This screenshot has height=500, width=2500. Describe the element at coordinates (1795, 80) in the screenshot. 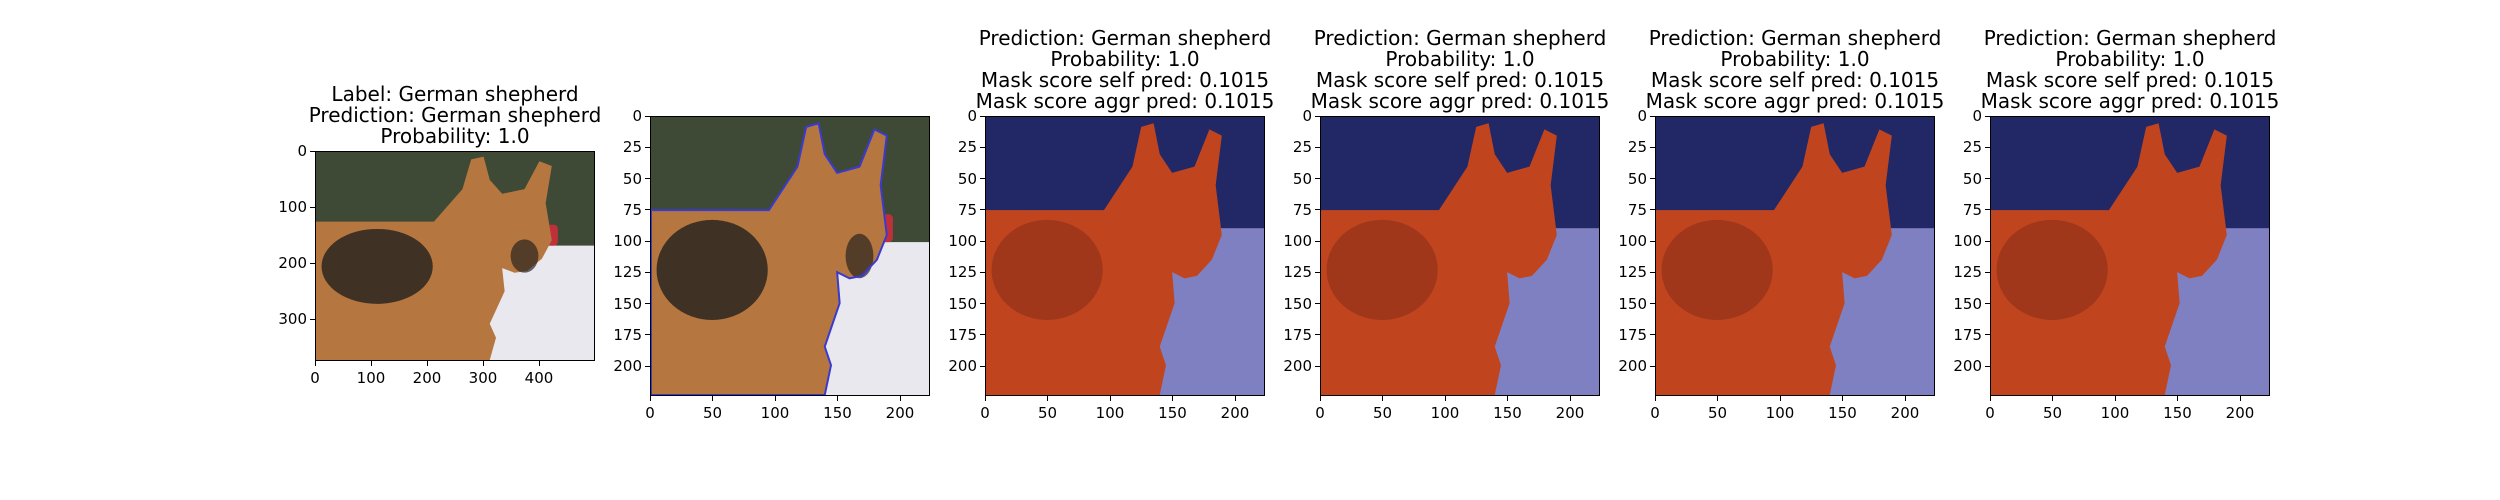

I see `title-line: Mask score self pred: 0.1015` at that location.